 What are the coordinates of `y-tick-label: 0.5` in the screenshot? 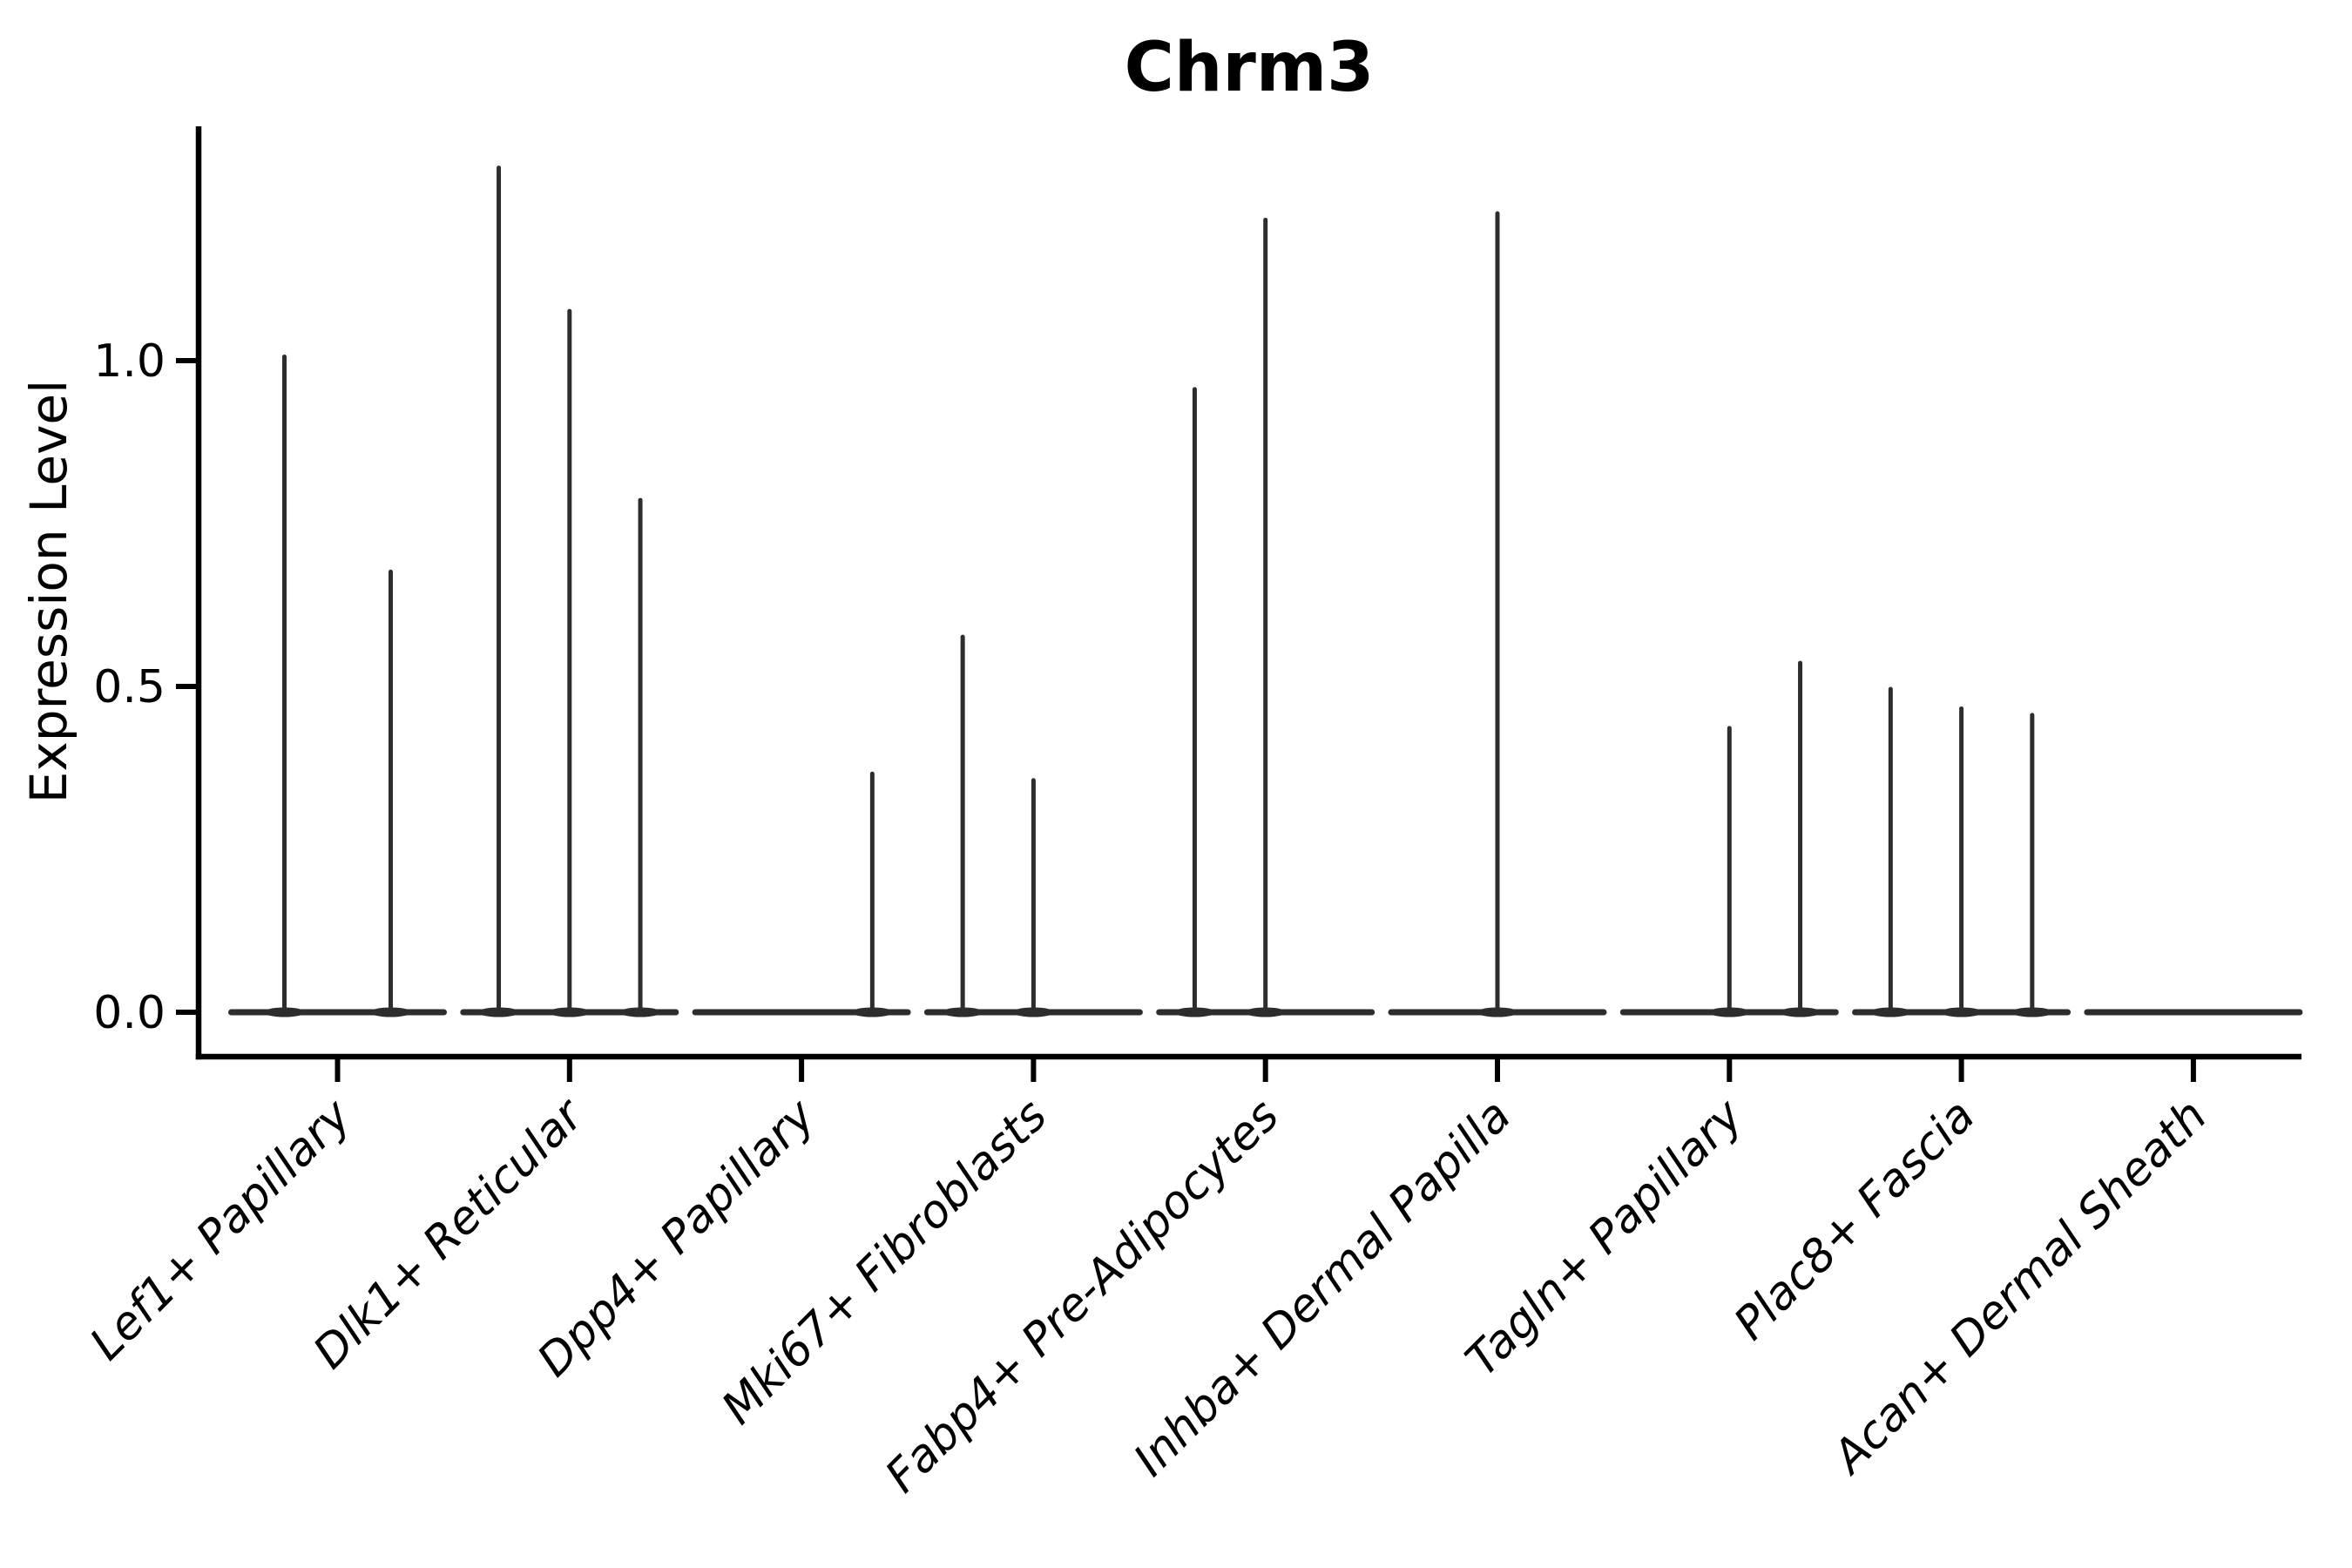 It's located at (129, 687).